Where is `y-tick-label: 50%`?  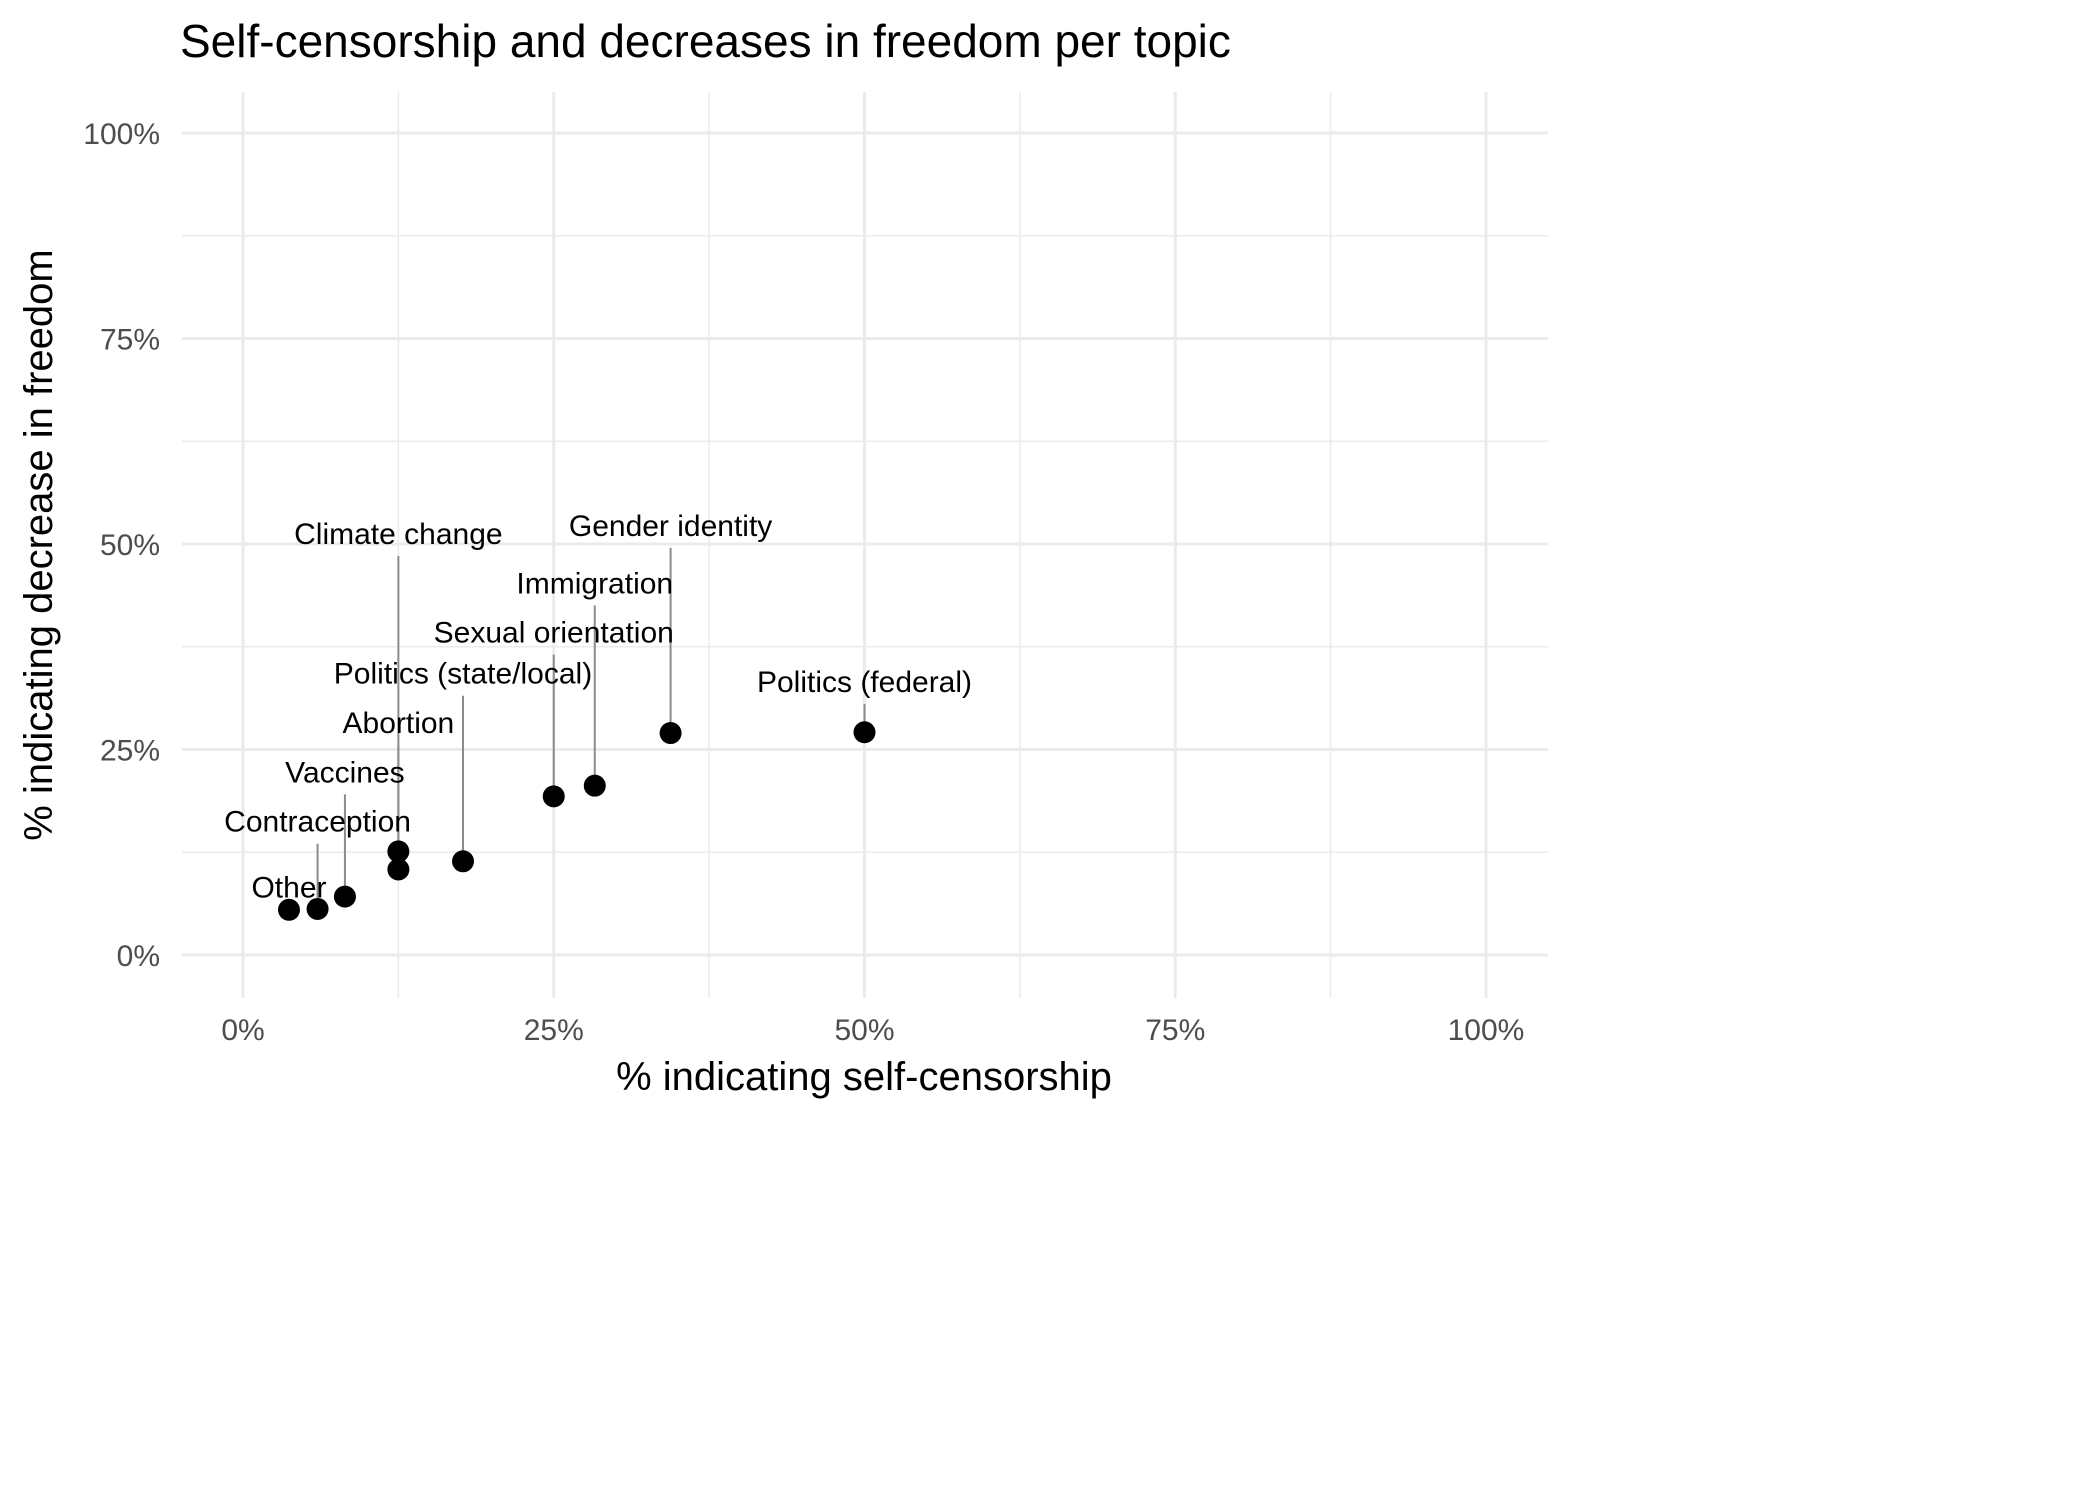
y-tick-label: 50% is located at coordinates (130, 545).